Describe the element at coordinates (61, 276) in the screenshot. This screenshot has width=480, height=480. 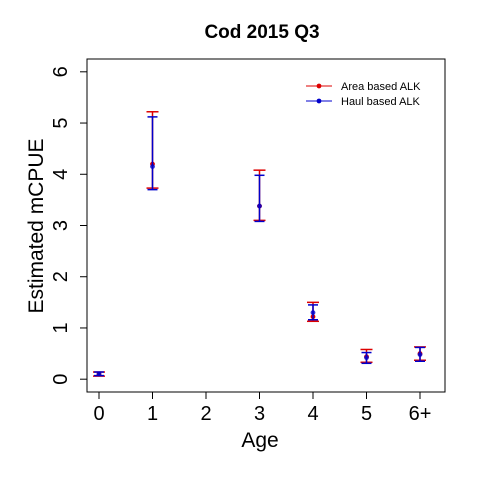
I see `y-tick-label: 2` at that location.